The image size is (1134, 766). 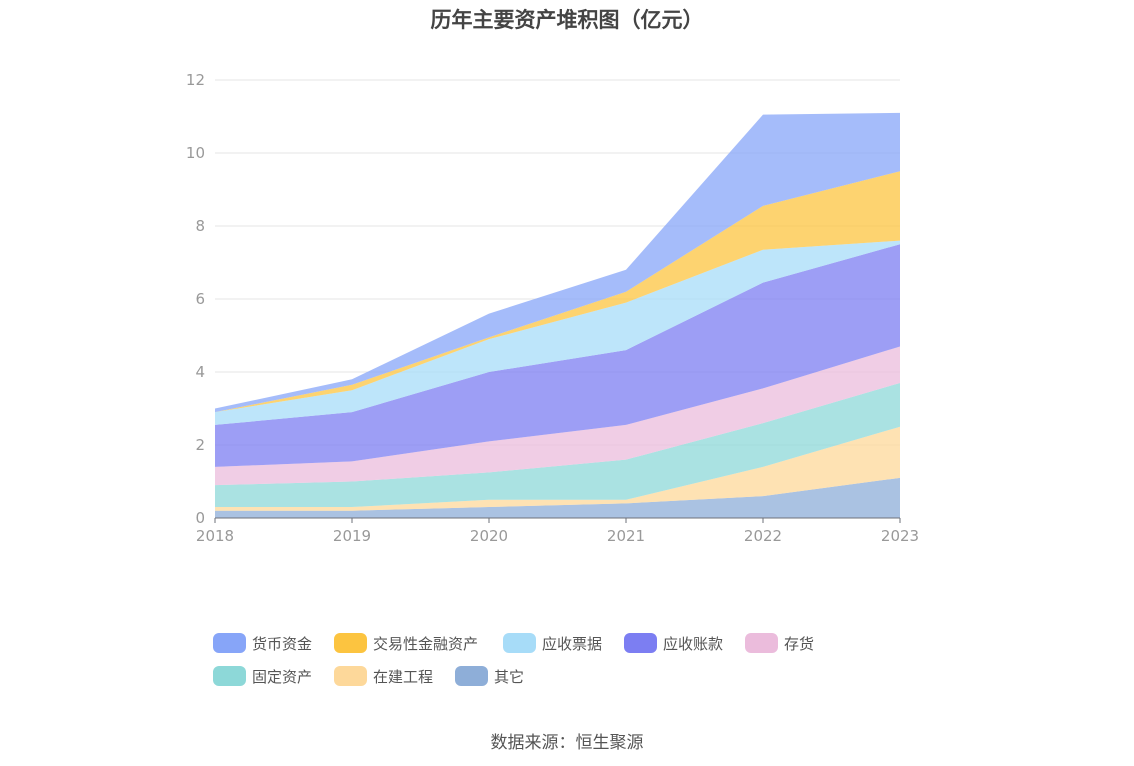 What do you see at coordinates (215, 536) in the screenshot?
I see `x-tick-label: 2018` at bounding box center [215, 536].